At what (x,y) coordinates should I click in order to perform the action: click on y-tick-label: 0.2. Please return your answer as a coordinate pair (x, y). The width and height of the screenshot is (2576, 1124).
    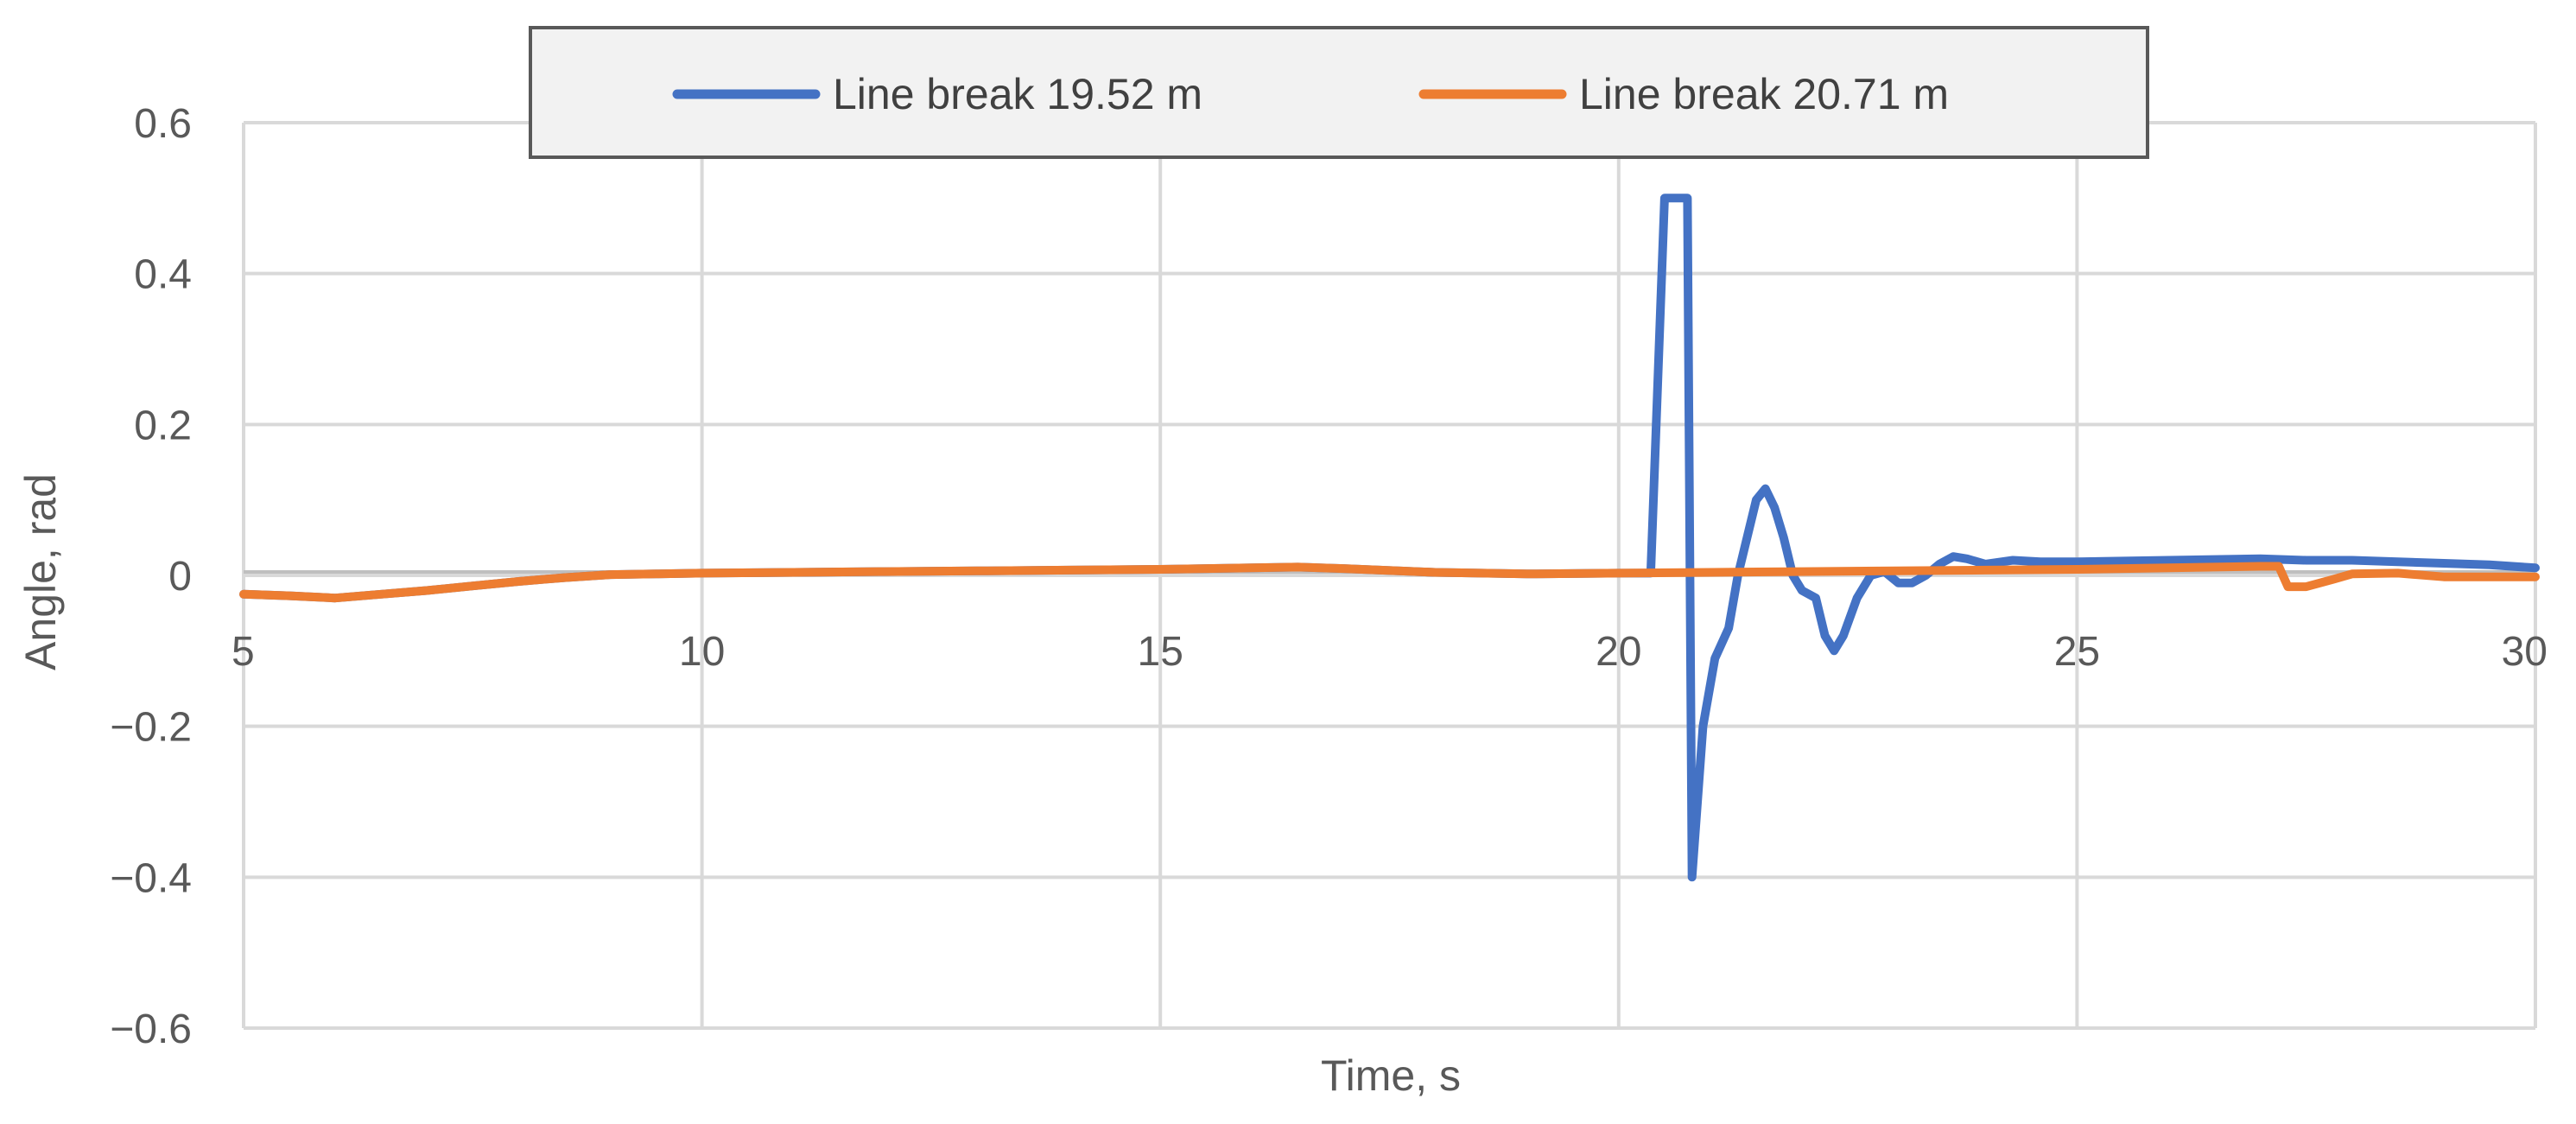
    Looking at the image, I should click on (163, 426).